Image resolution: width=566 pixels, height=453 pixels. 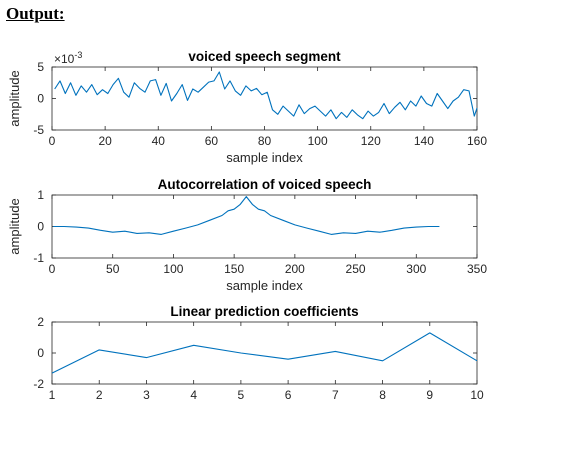 I want to click on x-tick-label: 300, so click(x=416, y=269).